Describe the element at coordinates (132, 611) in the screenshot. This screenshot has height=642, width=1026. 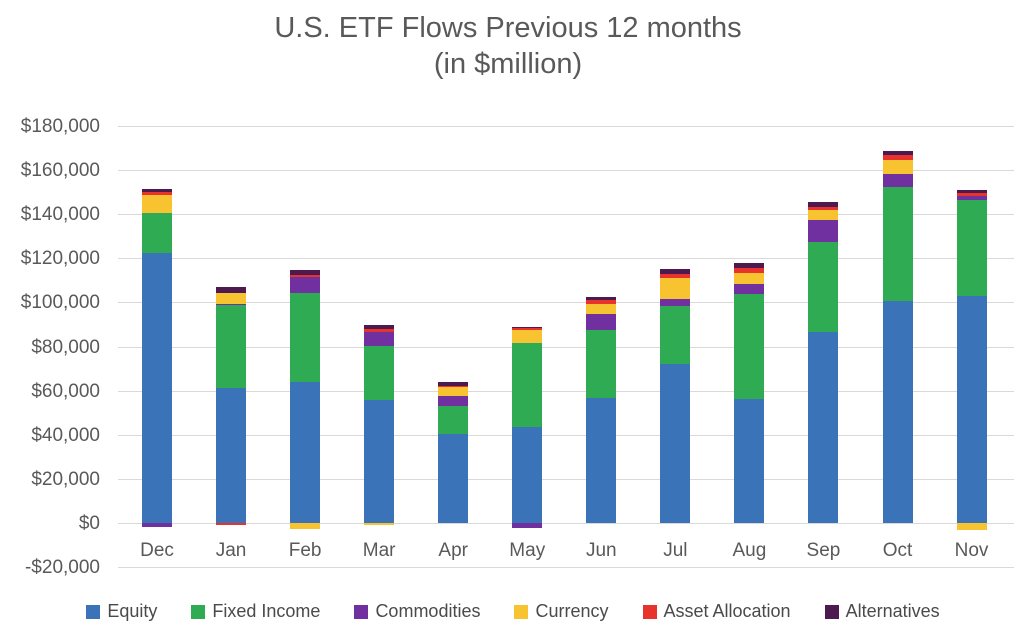
I see `legend-label: Equity` at that location.